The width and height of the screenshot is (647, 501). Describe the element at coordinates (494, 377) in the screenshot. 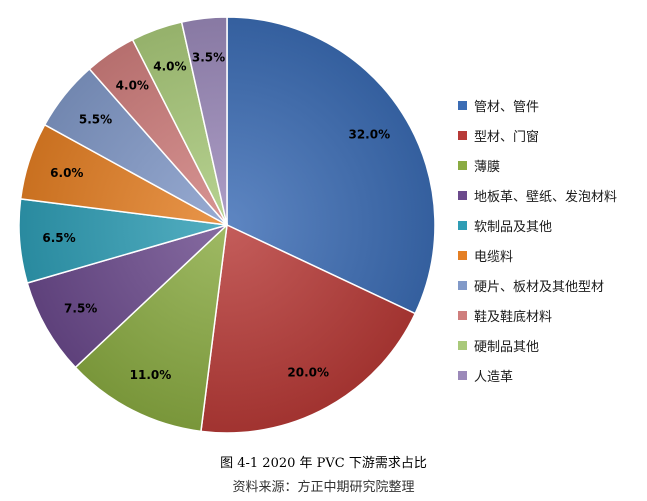

I see `legend-label: 人造革` at that location.